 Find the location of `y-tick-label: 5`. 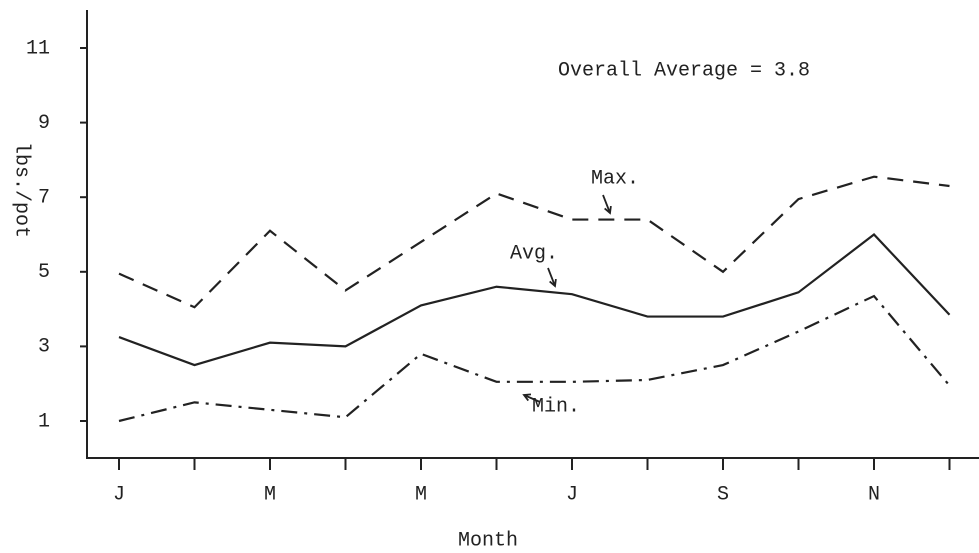

y-tick-label: 5 is located at coordinates (44, 272).